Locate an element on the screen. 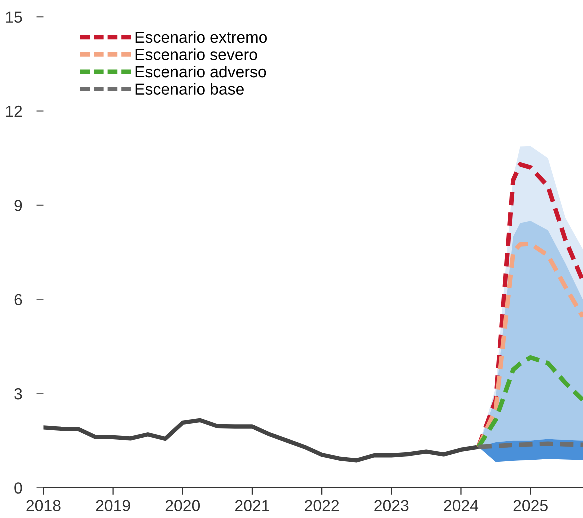 Image resolution: width=583 pixels, height=518 pixels. legend-label: Escenario extremo is located at coordinates (202, 37).